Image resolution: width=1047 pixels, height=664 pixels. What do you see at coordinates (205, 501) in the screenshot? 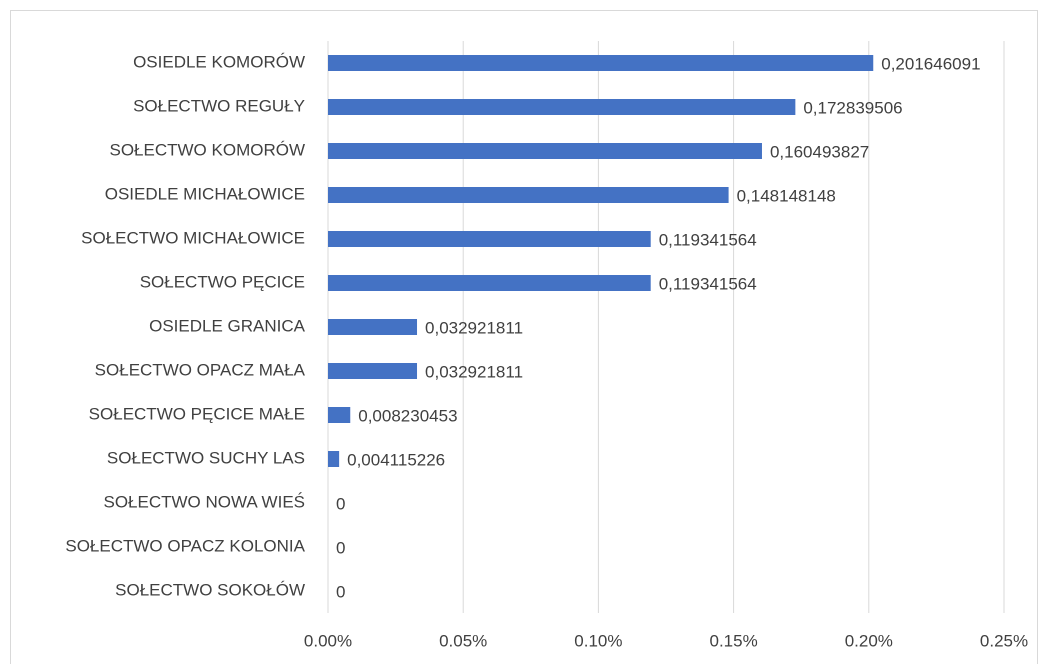
I see `y-tick-label: SOŁECTWO NOWA WIEŚ` at bounding box center [205, 501].